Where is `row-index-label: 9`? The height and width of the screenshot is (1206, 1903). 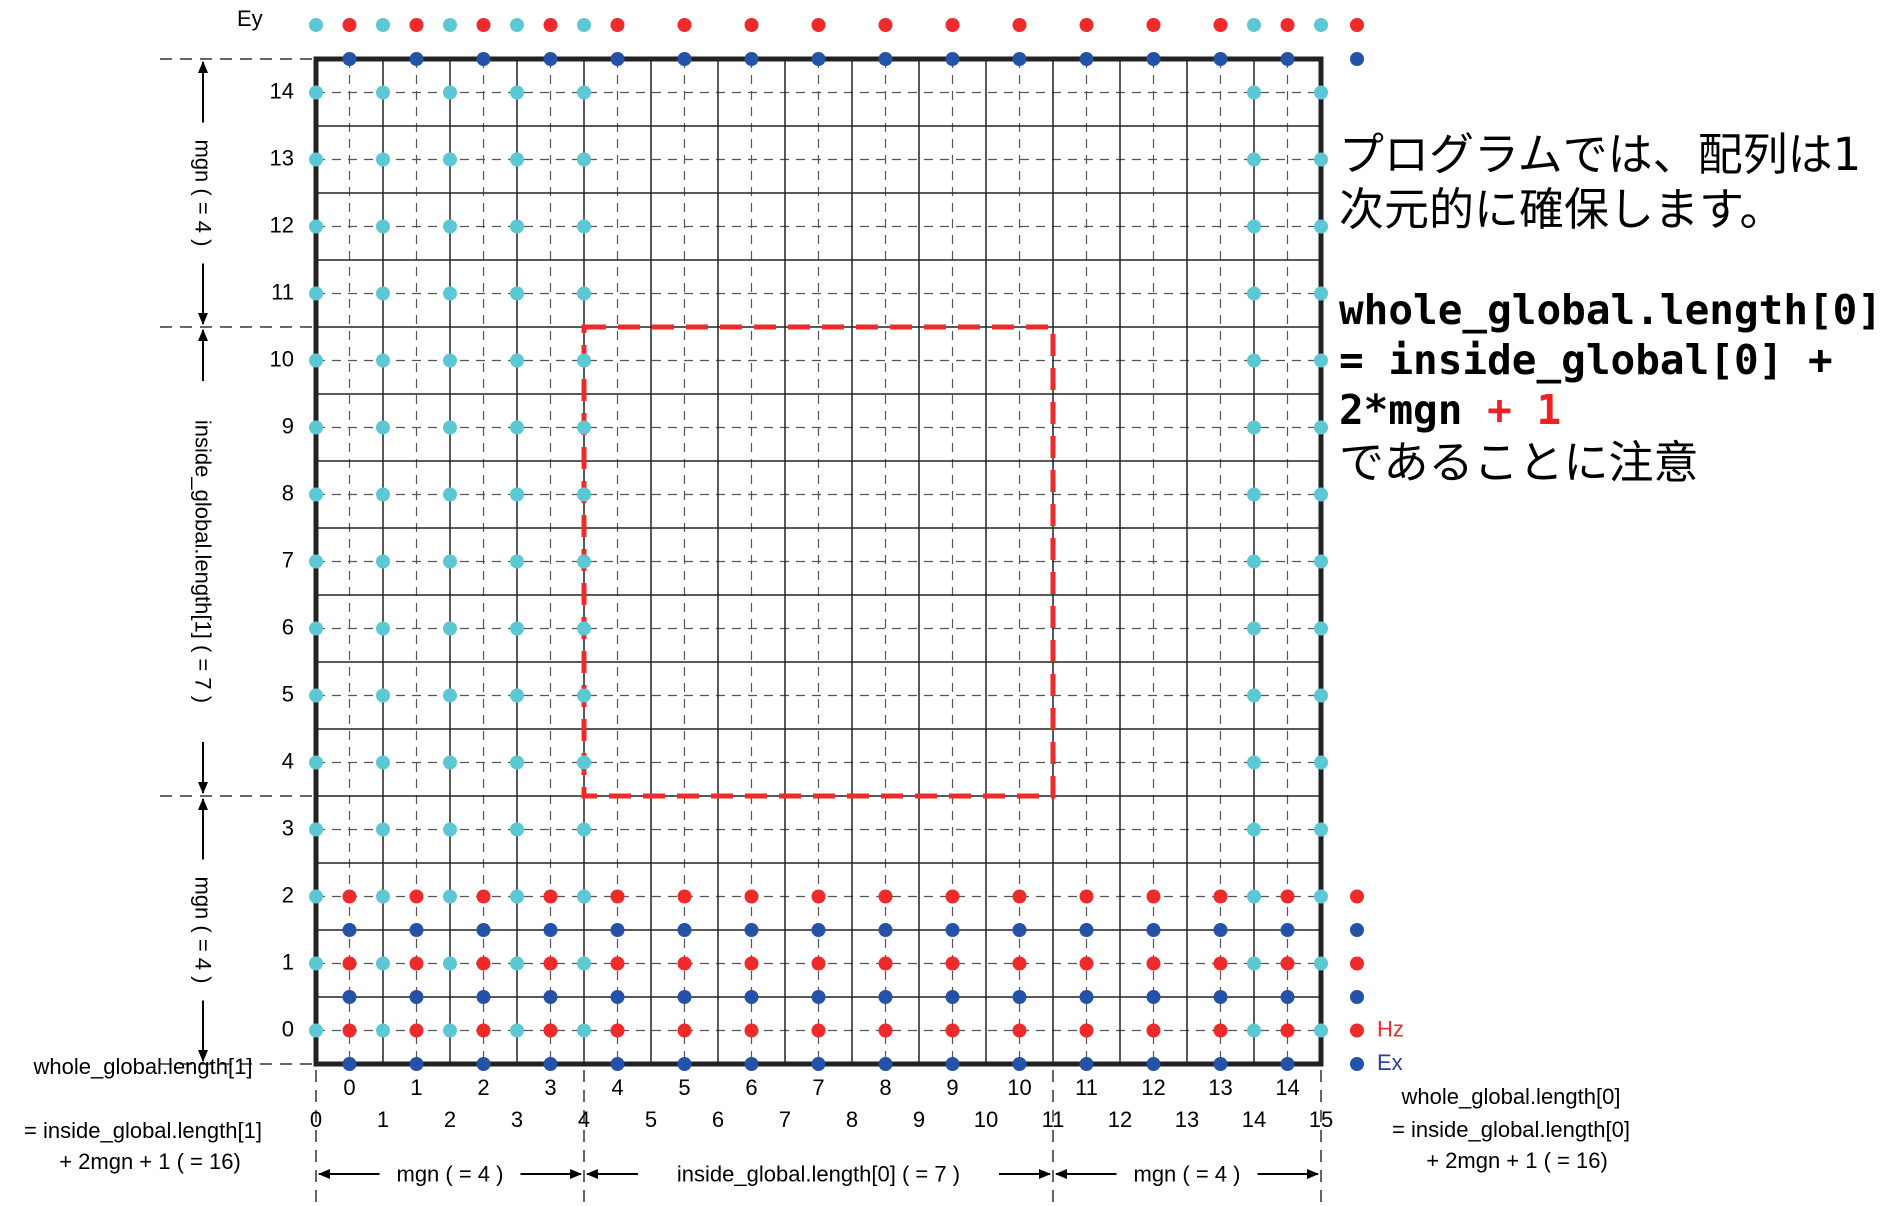 row-index-label: 9 is located at coordinates (288, 425).